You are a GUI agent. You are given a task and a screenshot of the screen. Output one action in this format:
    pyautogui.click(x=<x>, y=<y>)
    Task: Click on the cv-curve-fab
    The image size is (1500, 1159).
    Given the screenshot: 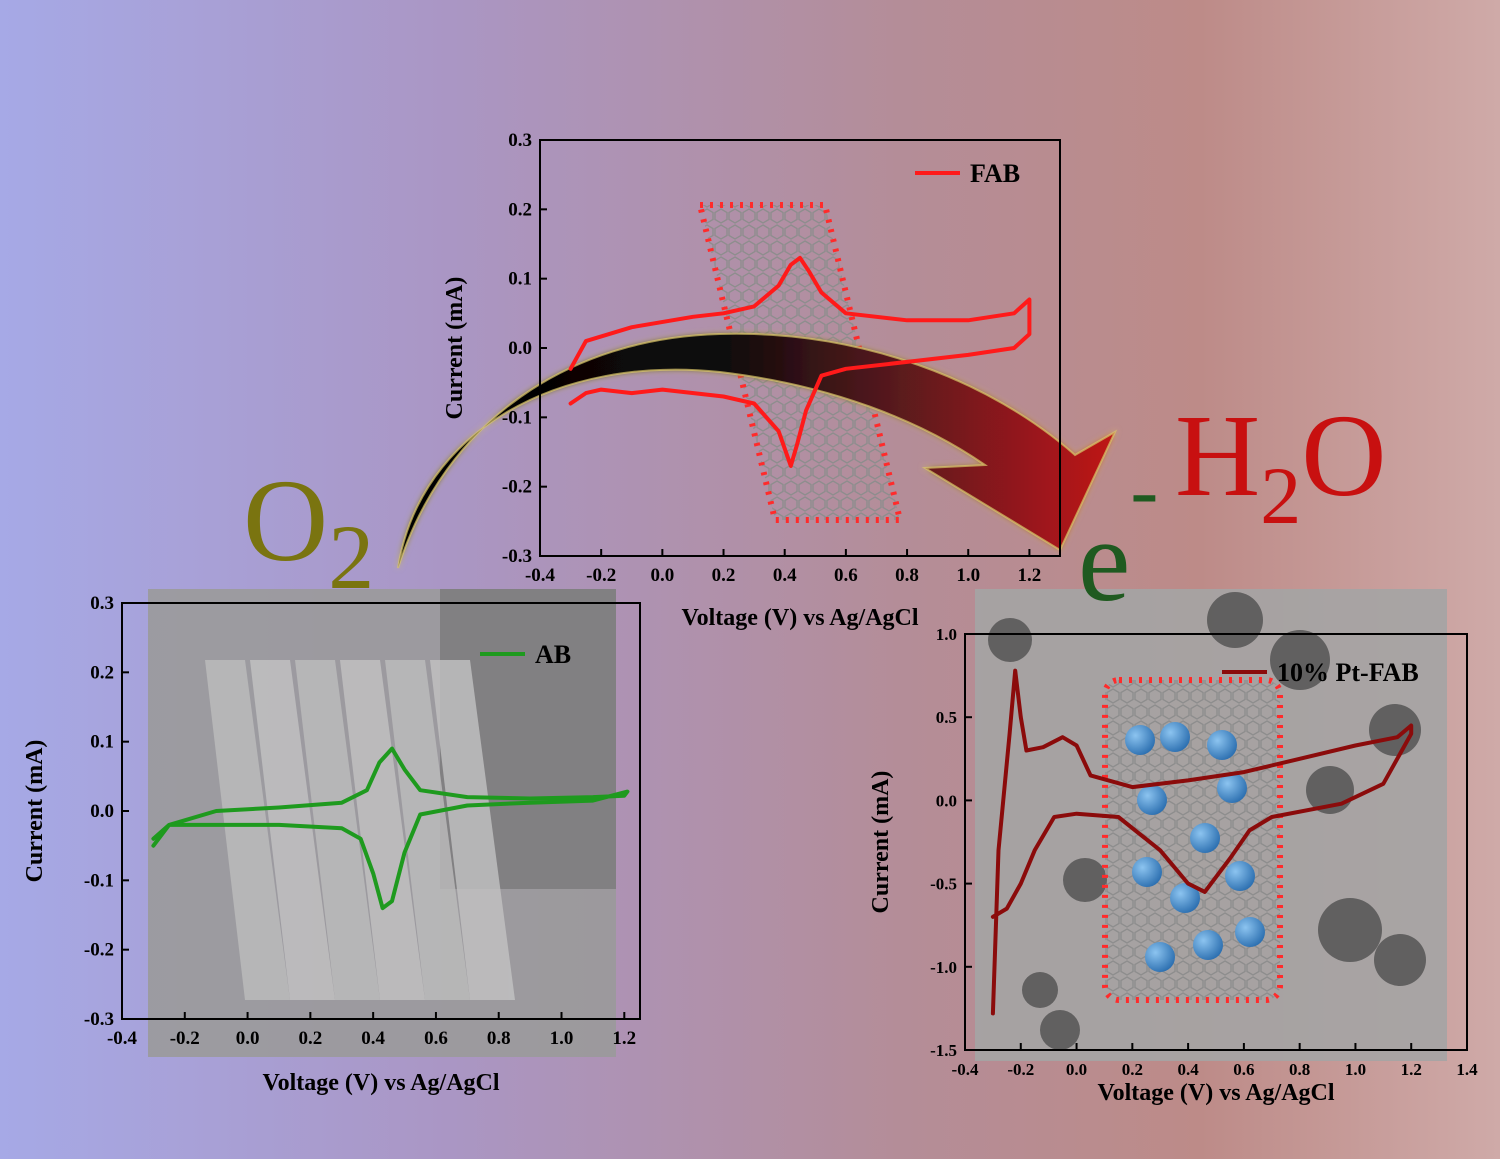 What is the action you would take?
    pyautogui.click(x=800, y=361)
    